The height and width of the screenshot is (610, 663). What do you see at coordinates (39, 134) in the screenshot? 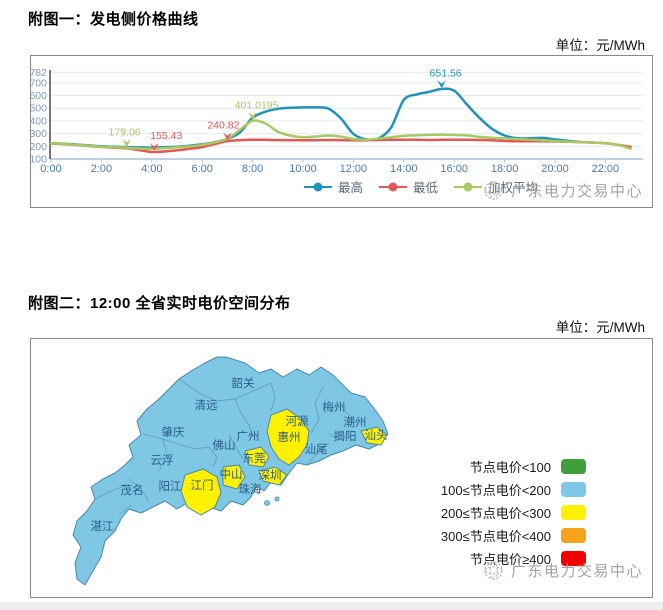
I see `y-tick-label: 300` at bounding box center [39, 134].